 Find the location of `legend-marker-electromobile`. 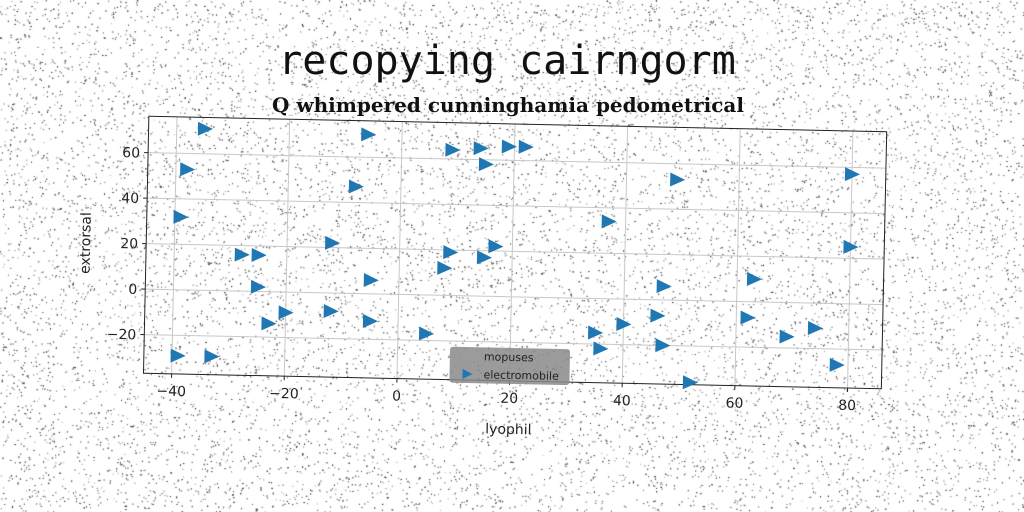

legend-marker-electromobile is located at coordinates (467, 373).